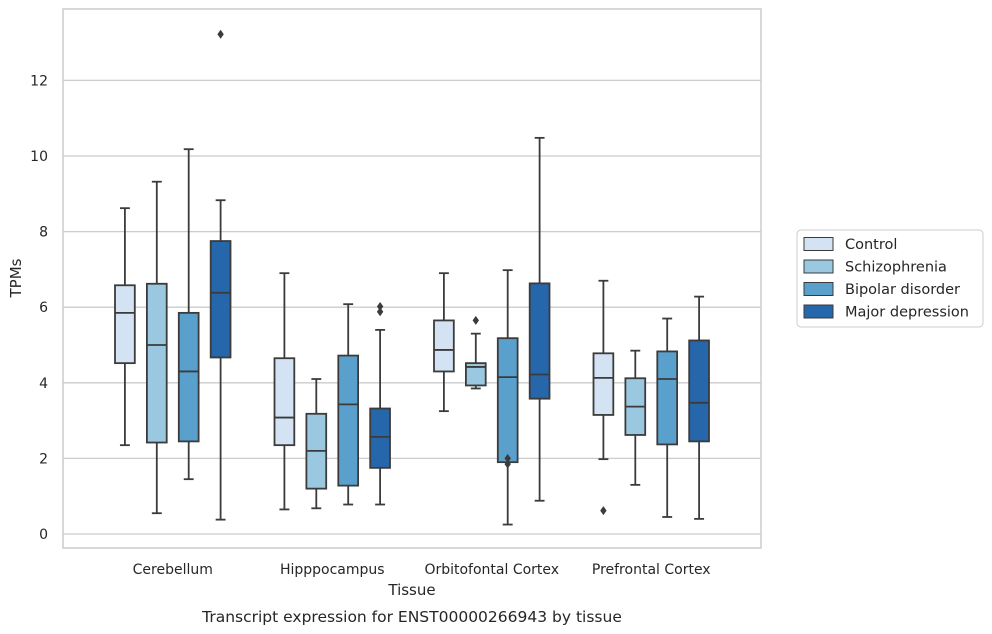 This screenshot has height=634, width=992. I want to click on legend-label: Bipolar disorder, so click(902, 290).